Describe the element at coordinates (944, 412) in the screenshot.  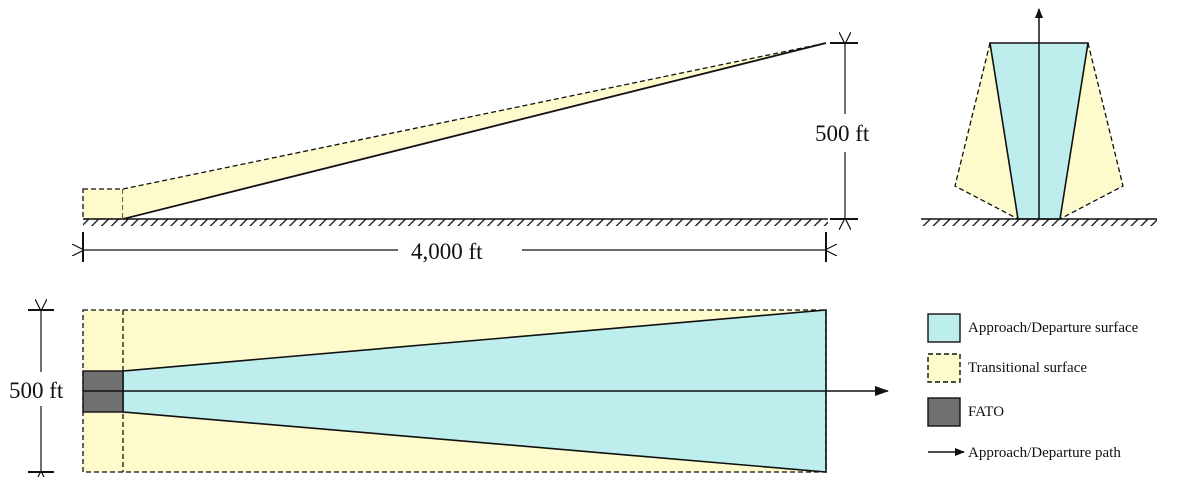
I see `fato-swatch` at that location.